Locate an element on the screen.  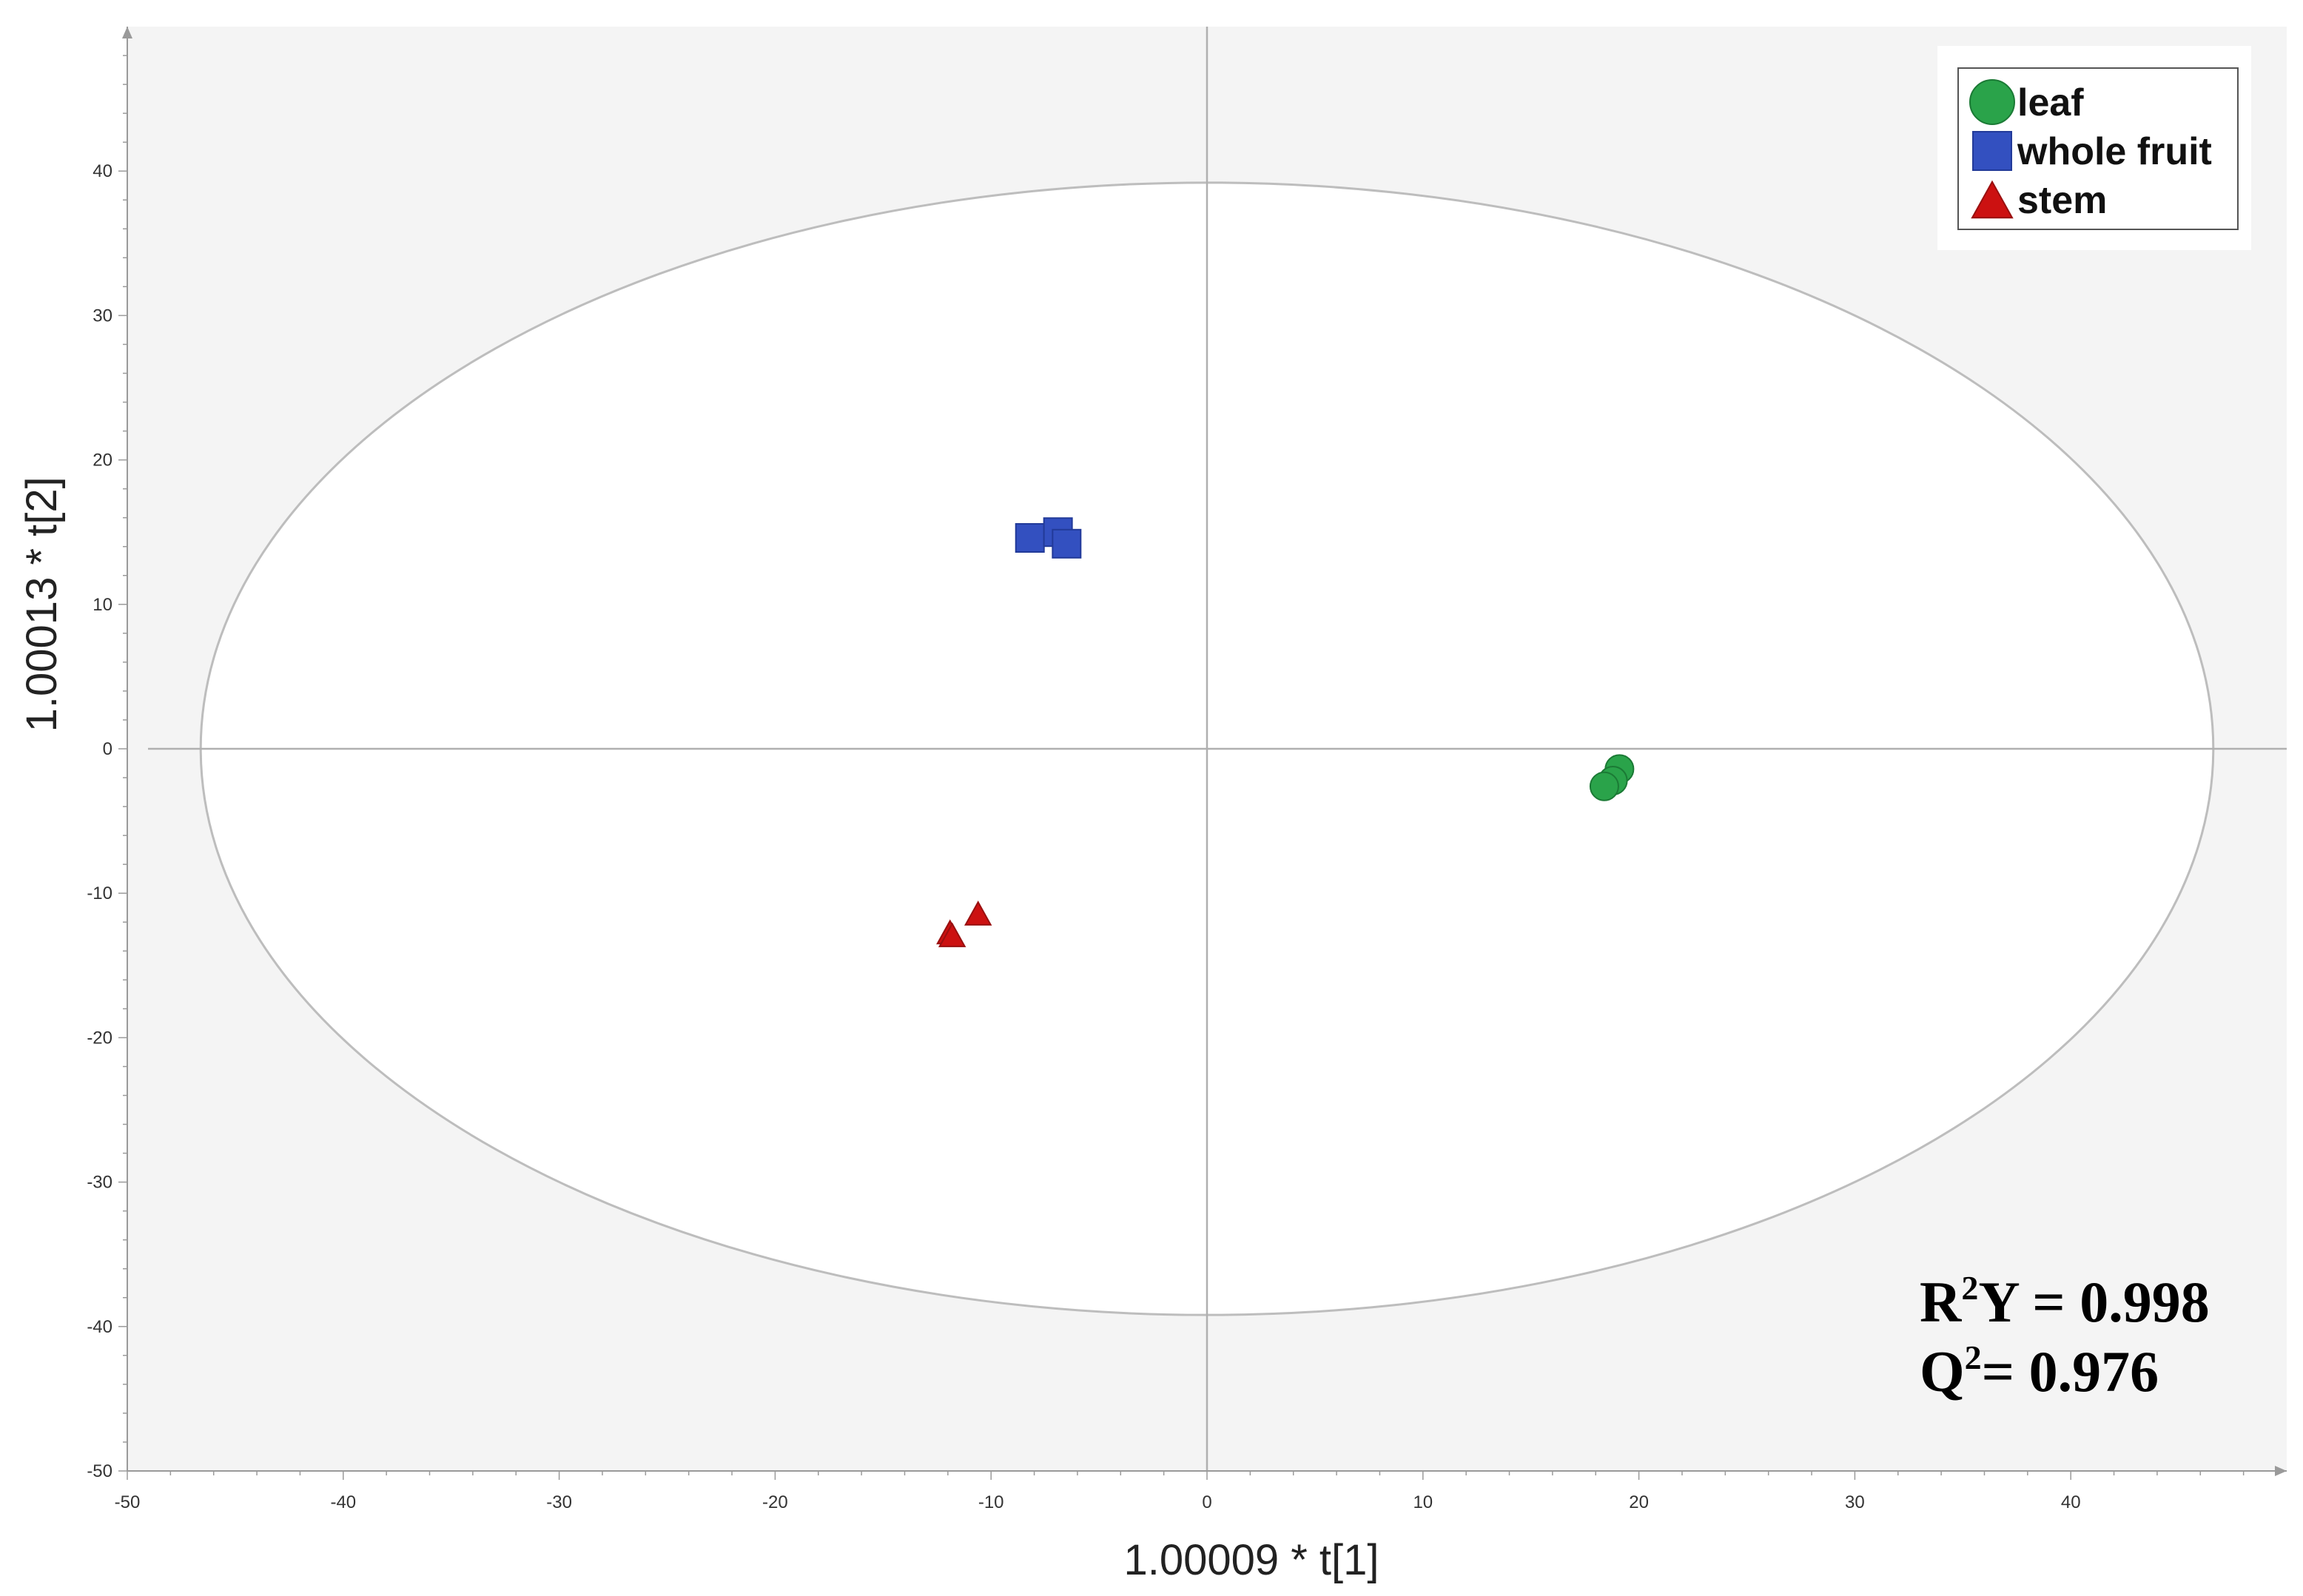
x-tick-label: -30 is located at coordinates (559, 1502).